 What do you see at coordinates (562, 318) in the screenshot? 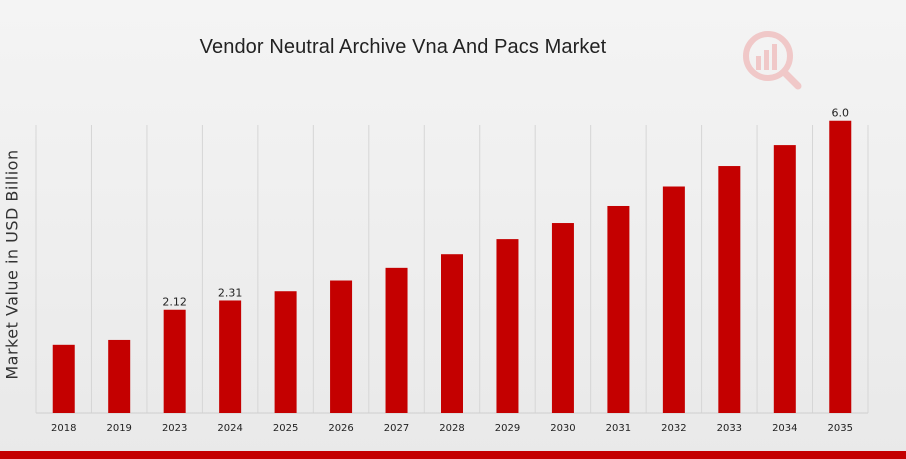
I see `bar-2030` at bounding box center [562, 318].